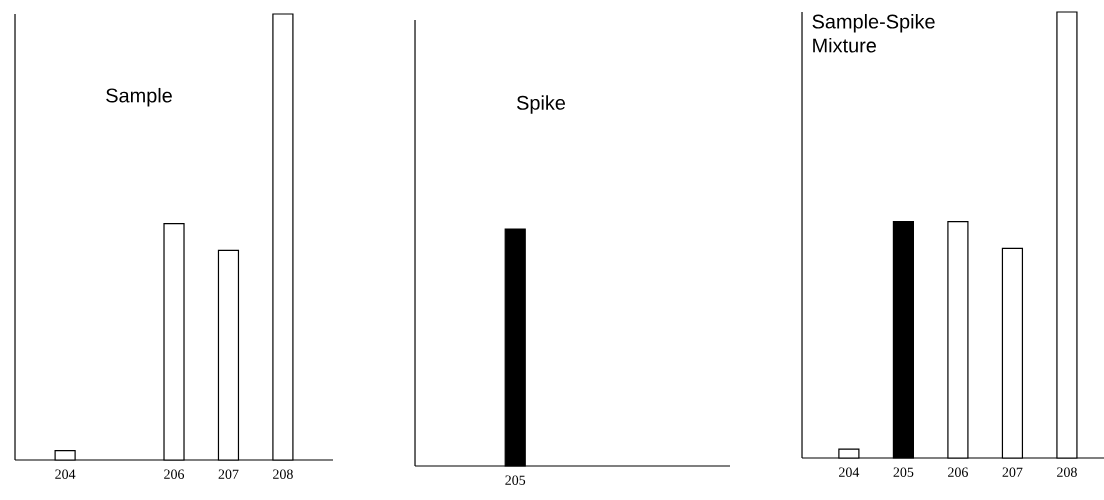  I want to click on text: Sample, so click(139, 97).